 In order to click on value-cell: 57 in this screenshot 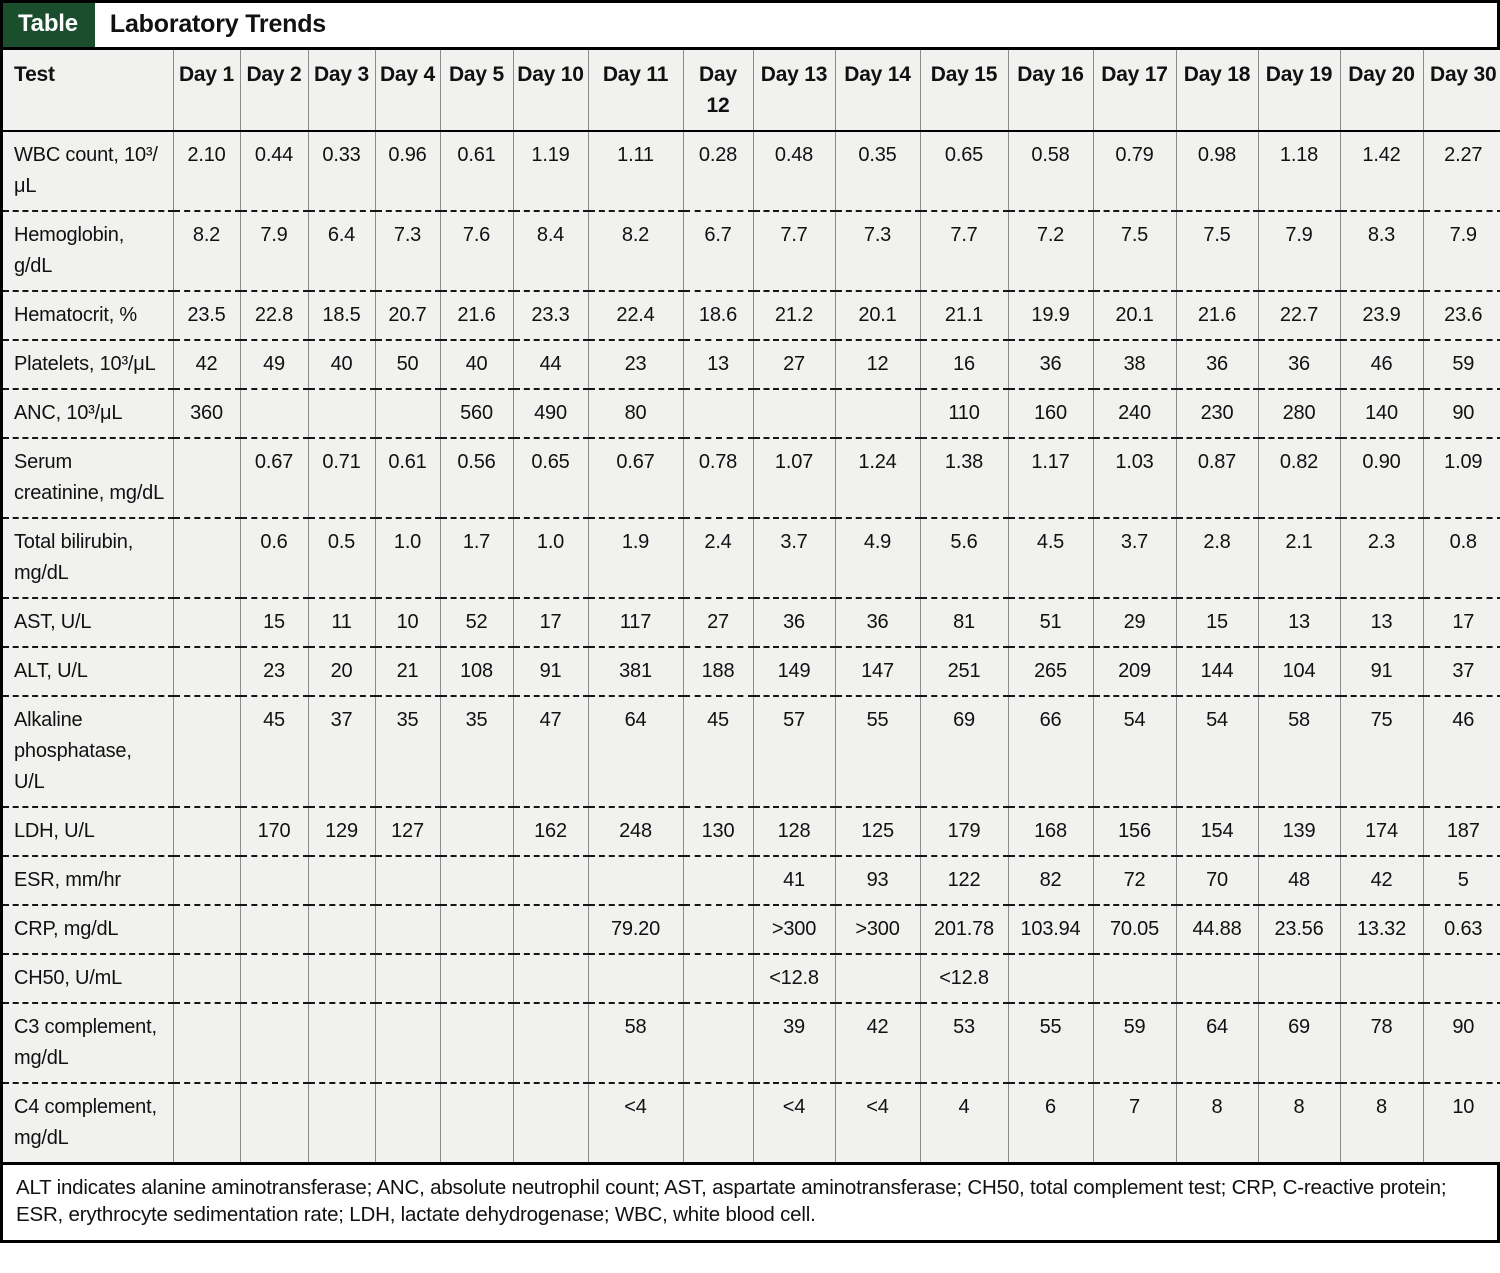, I will do `click(793, 751)`.